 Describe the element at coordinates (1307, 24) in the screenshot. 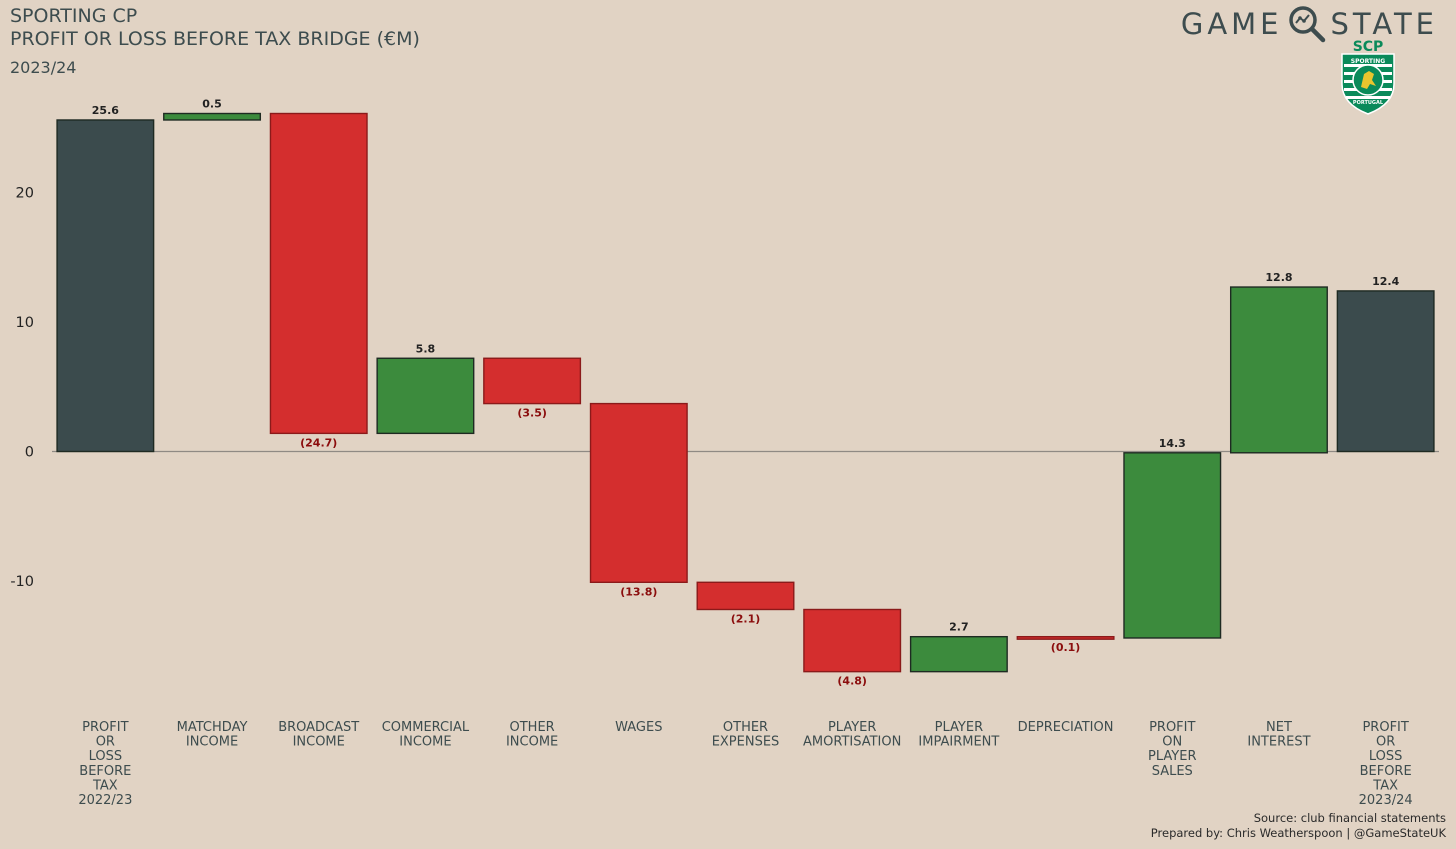

I see `magnifier-icon` at that location.